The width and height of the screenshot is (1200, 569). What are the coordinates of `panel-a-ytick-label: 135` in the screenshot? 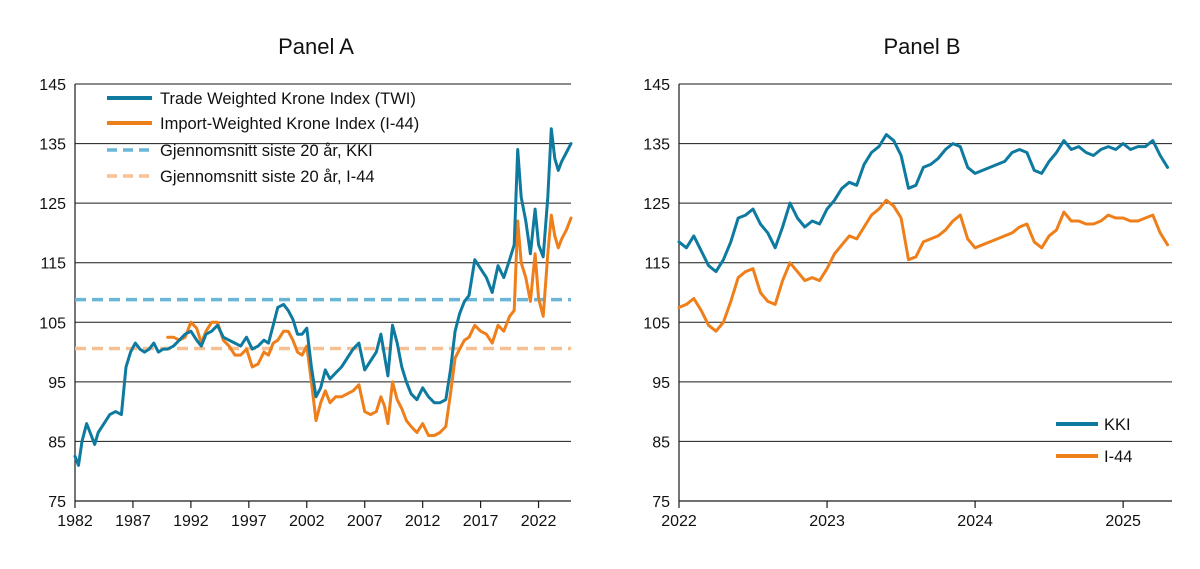 It's located at (52, 145).